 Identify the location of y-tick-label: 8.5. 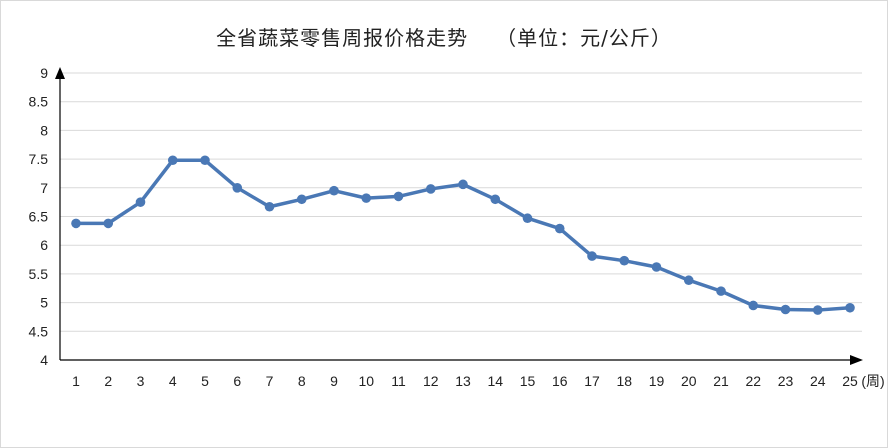
(39, 102).